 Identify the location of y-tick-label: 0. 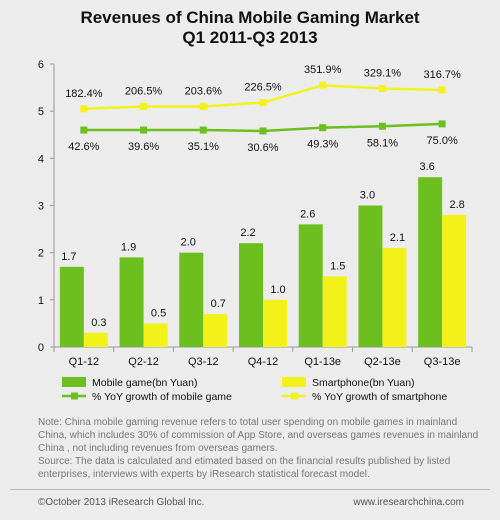
(41, 348).